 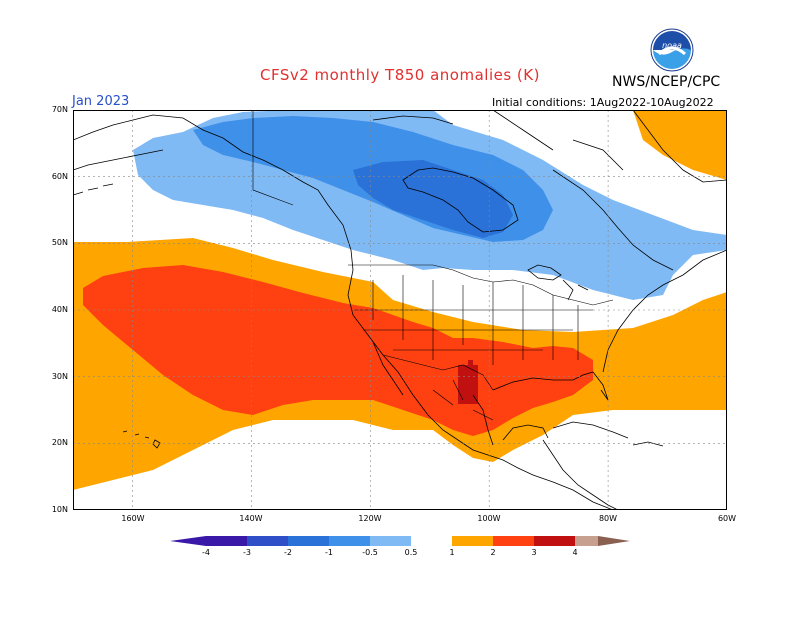 What do you see at coordinates (411, 552) in the screenshot?
I see `colorbar-label: 0.5` at bounding box center [411, 552].